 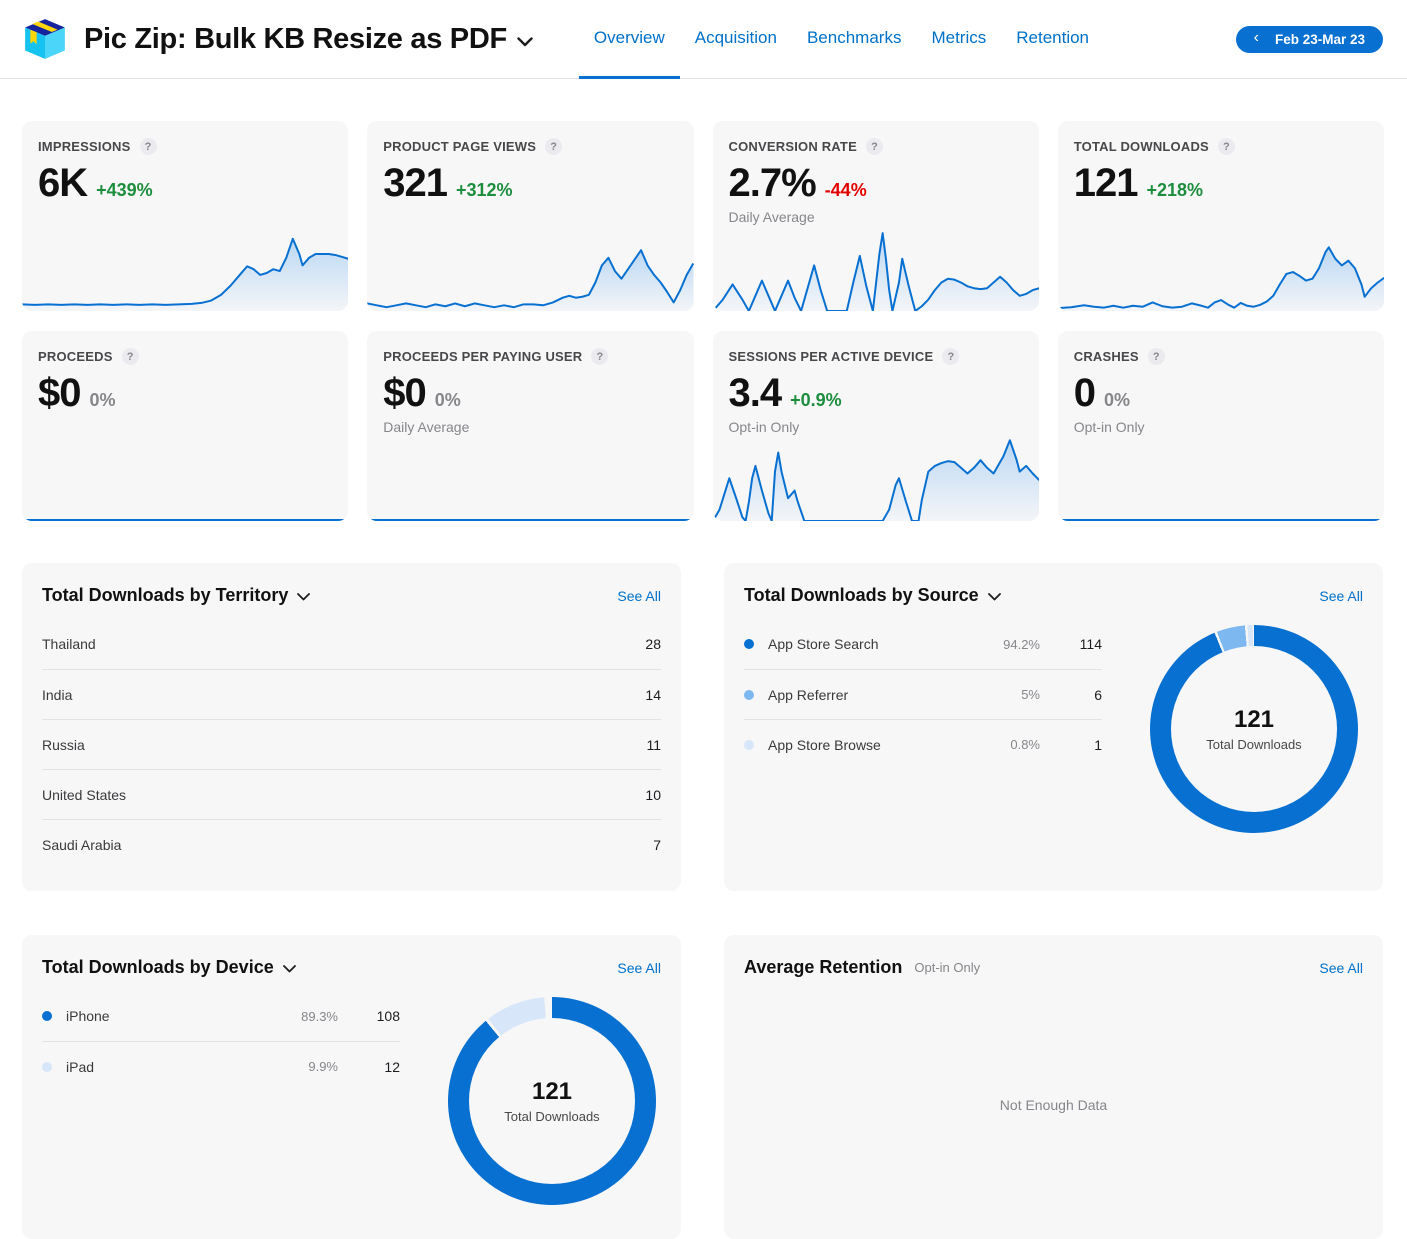 I want to click on territory-dimension-dropdown: Total Downloads by Territory, so click(x=176, y=595).